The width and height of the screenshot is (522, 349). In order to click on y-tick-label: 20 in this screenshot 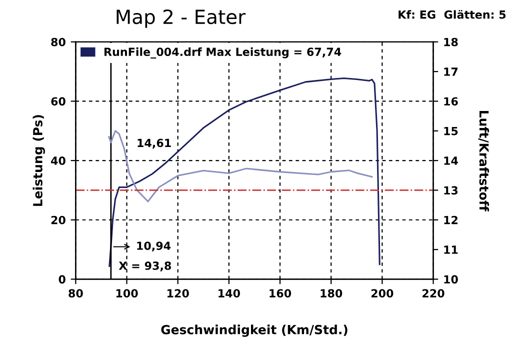, I will do `click(58, 220)`.